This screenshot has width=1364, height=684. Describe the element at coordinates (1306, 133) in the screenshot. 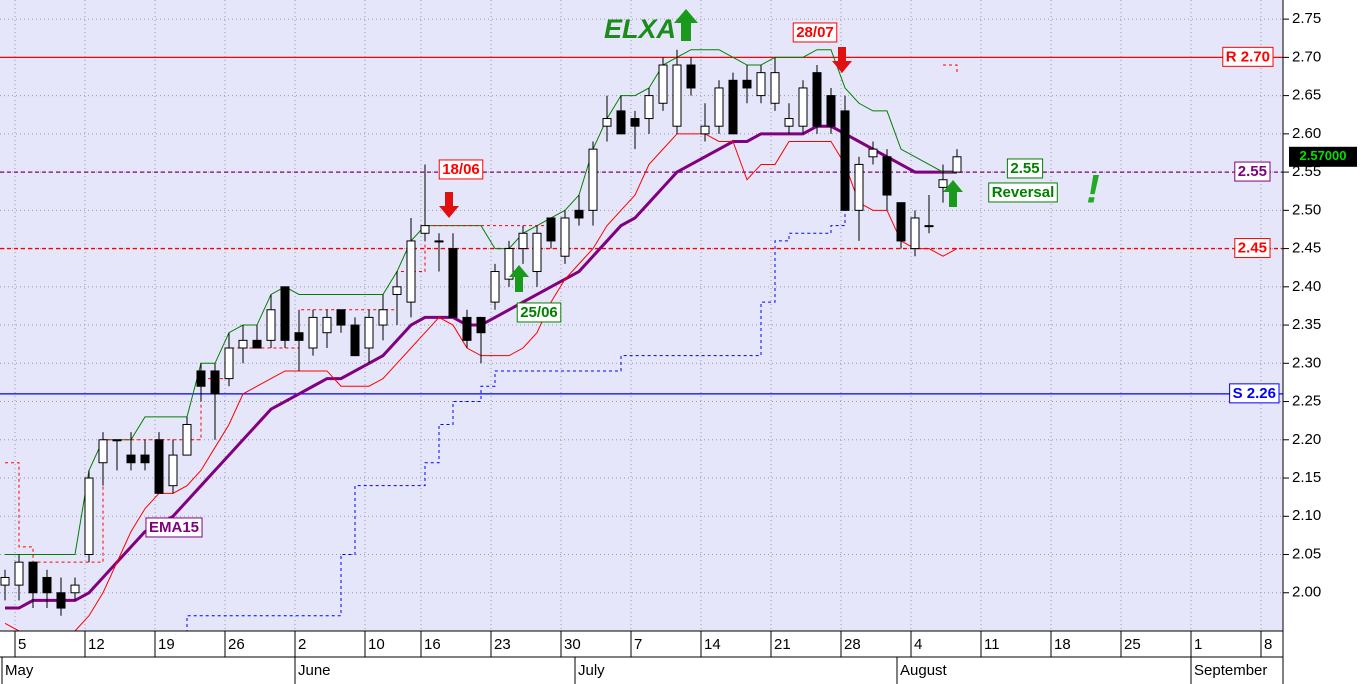

I see `y-tick-label: 2.60` at that location.